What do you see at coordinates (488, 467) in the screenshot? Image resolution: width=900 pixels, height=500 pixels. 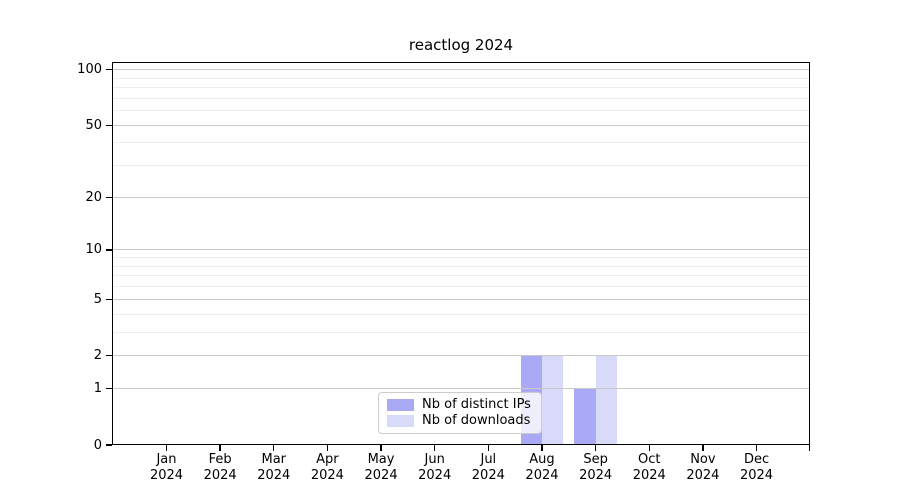 I see `x-tick-label-jul: Jul 2024` at bounding box center [488, 467].